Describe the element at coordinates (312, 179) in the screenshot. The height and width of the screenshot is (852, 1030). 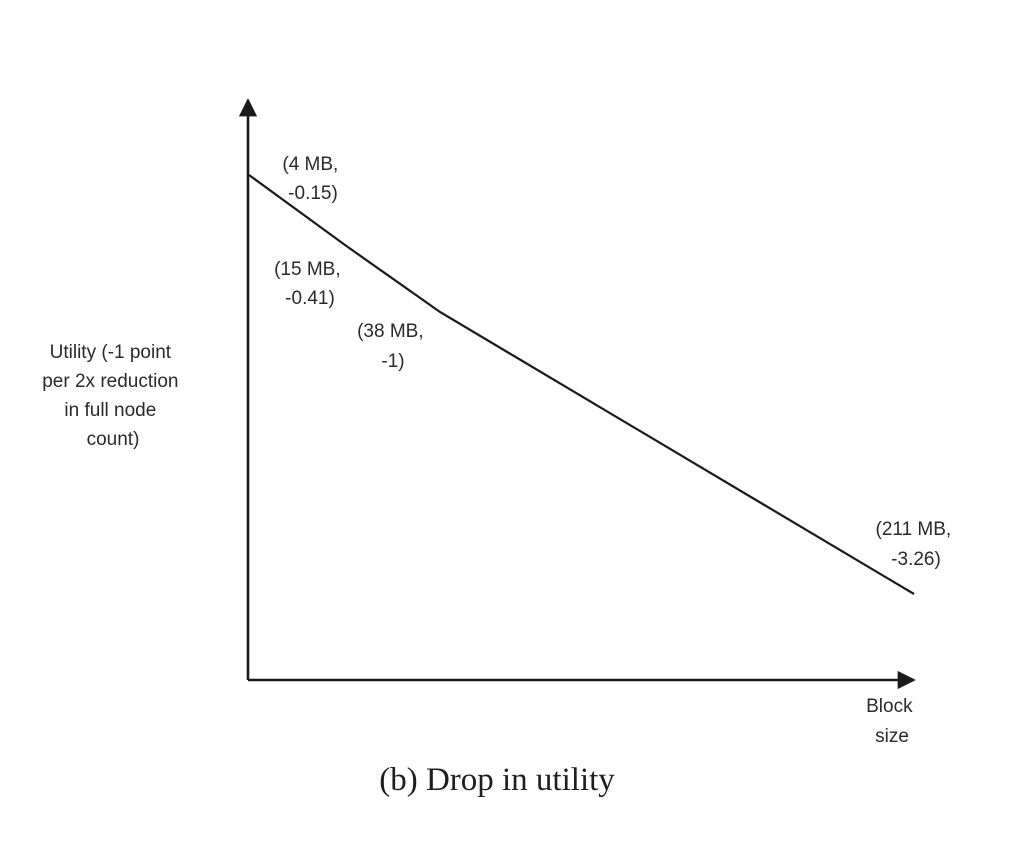
I see `annotation-point-4mb: (4 MB, -0.15)` at that location.